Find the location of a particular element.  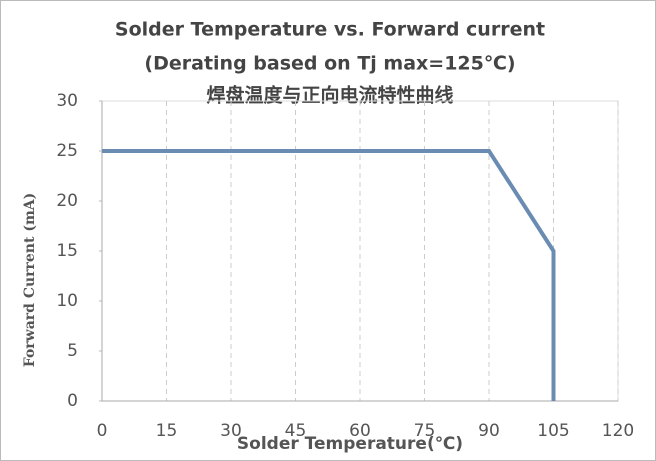

x-tick-label: 30 is located at coordinates (231, 431).